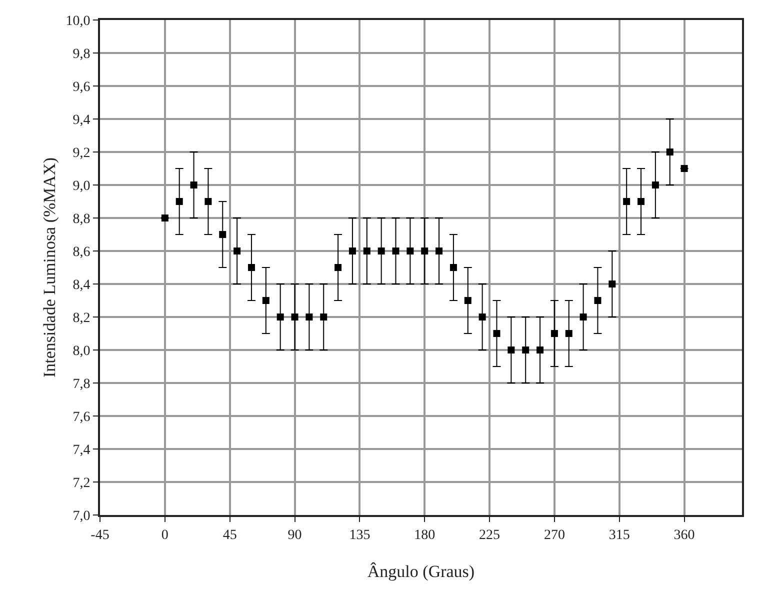 The width and height of the screenshot is (762, 590). Describe the element at coordinates (49, 267) in the screenshot. I see `y-axis-title: Intensidade Luminosa (%MAX)` at that location.